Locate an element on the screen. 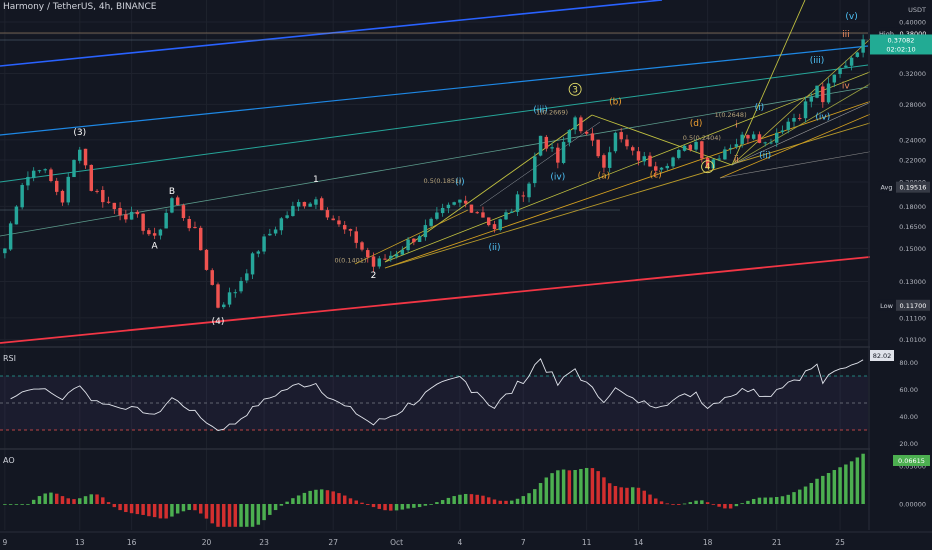 The width and height of the screenshot is (932, 550). wave-label: 4 is located at coordinates (708, 168).